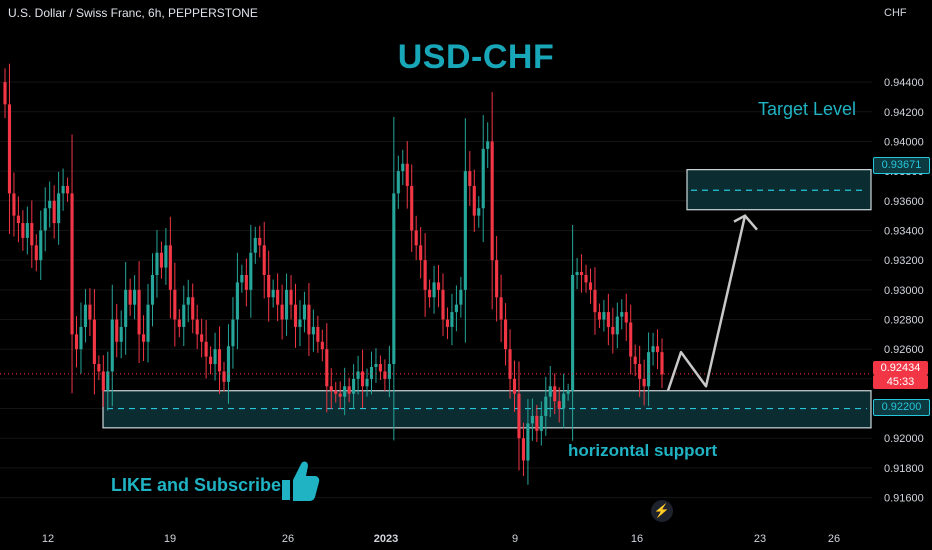 Image resolution: width=932 pixels, height=550 pixels. I want to click on y-tick-label: 0.92000, so click(904, 439).